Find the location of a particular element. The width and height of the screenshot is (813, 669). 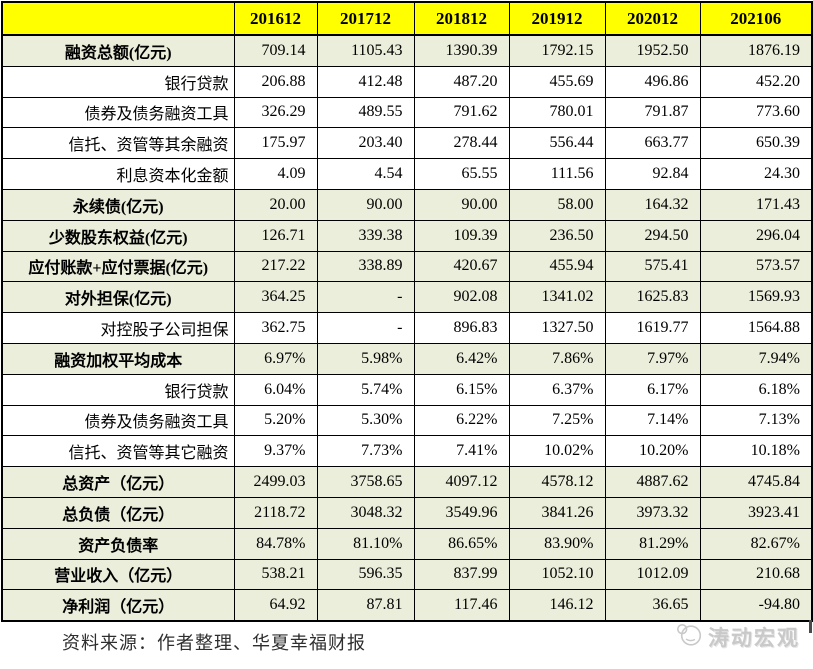

value-cell: 1052.10 is located at coordinates (557, 574).